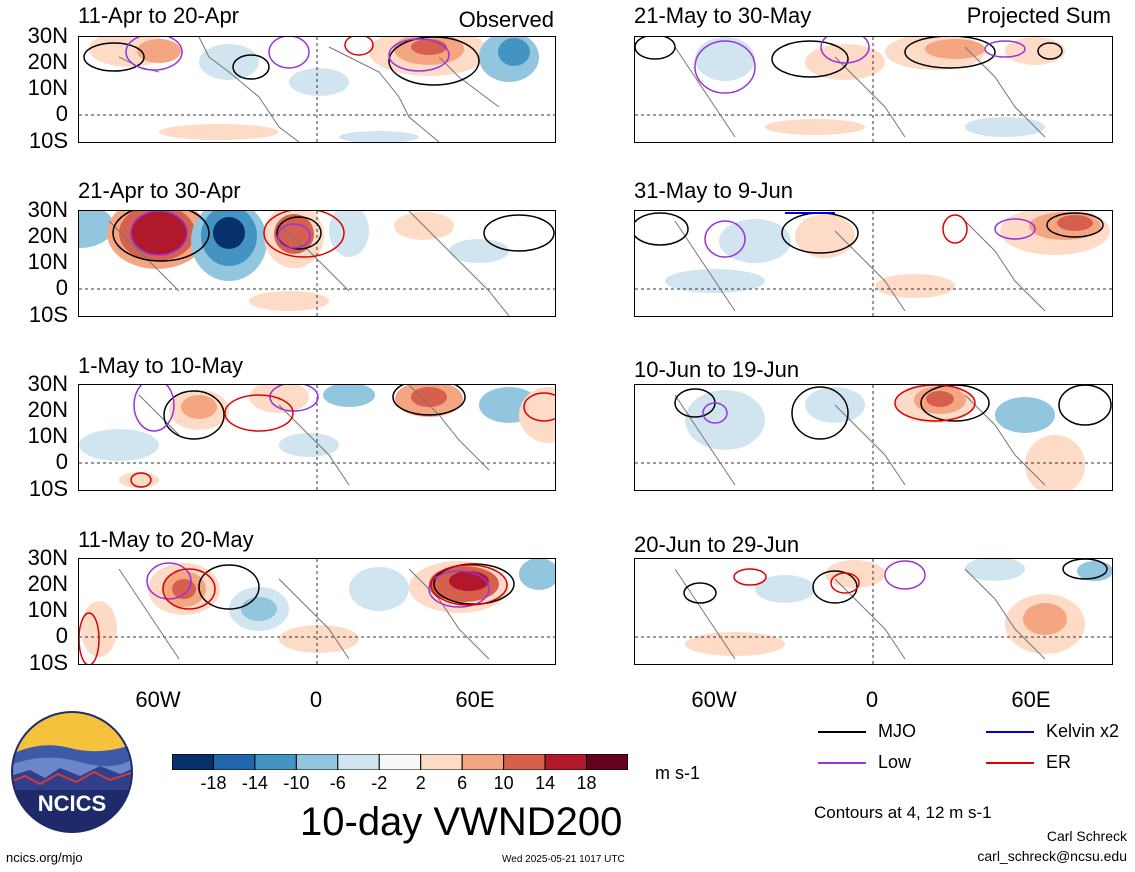 Image resolution: width=1135 pixels, height=872 pixels. What do you see at coordinates (379, 783) in the screenshot?
I see `colorbar-tick-label: -2` at bounding box center [379, 783].